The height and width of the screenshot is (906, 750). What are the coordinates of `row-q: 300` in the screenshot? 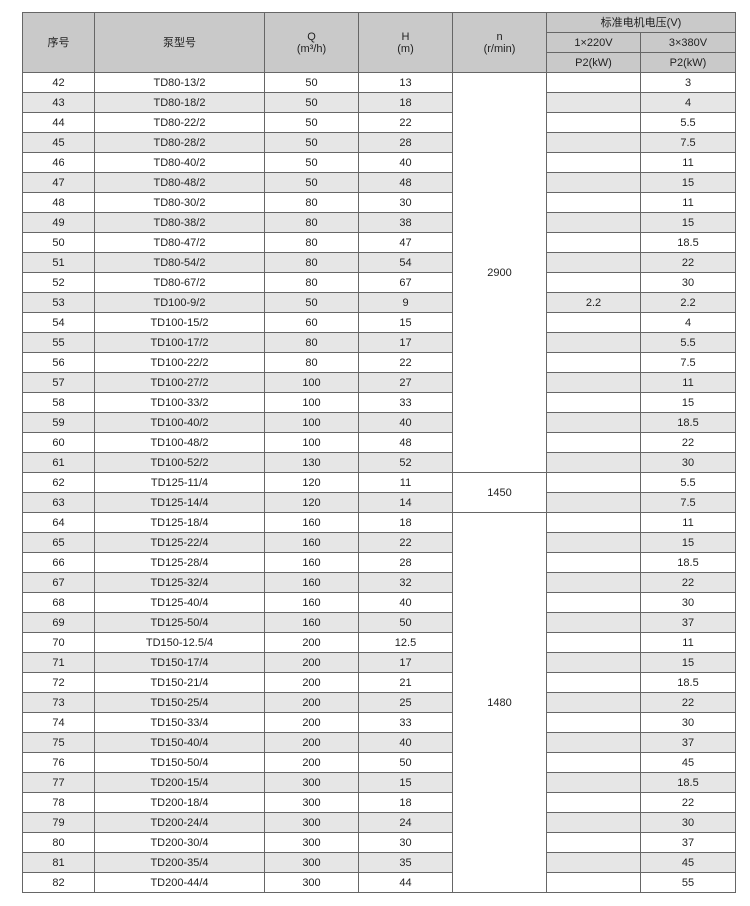 It's located at (311, 862).